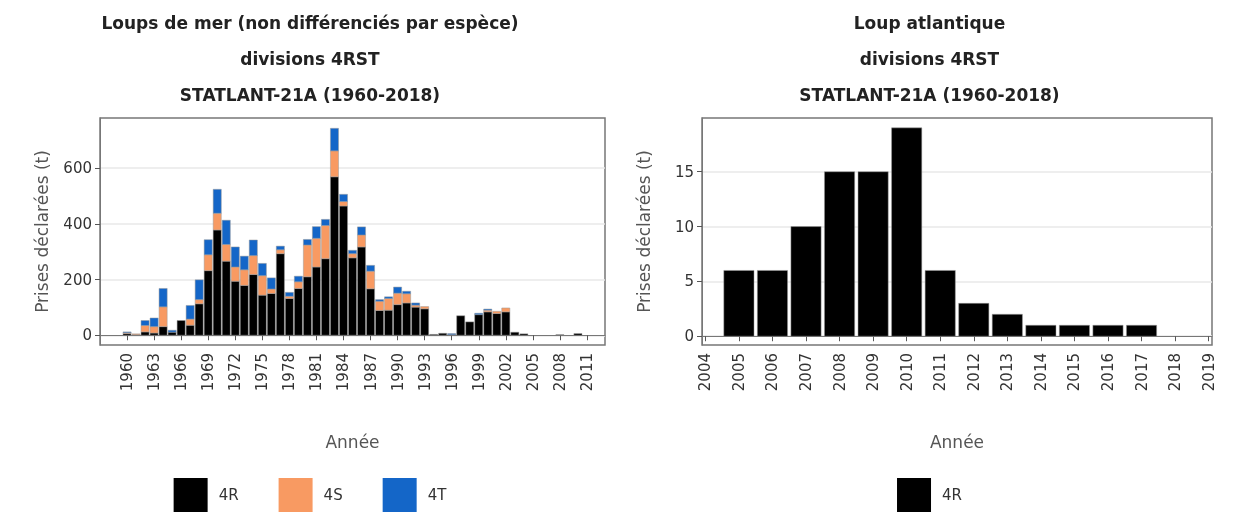 The width and height of the screenshot is (1239, 519). What do you see at coordinates (77, 223) in the screenshot?
I see `y-tick-label: 400` at bounding box center [77, 223].